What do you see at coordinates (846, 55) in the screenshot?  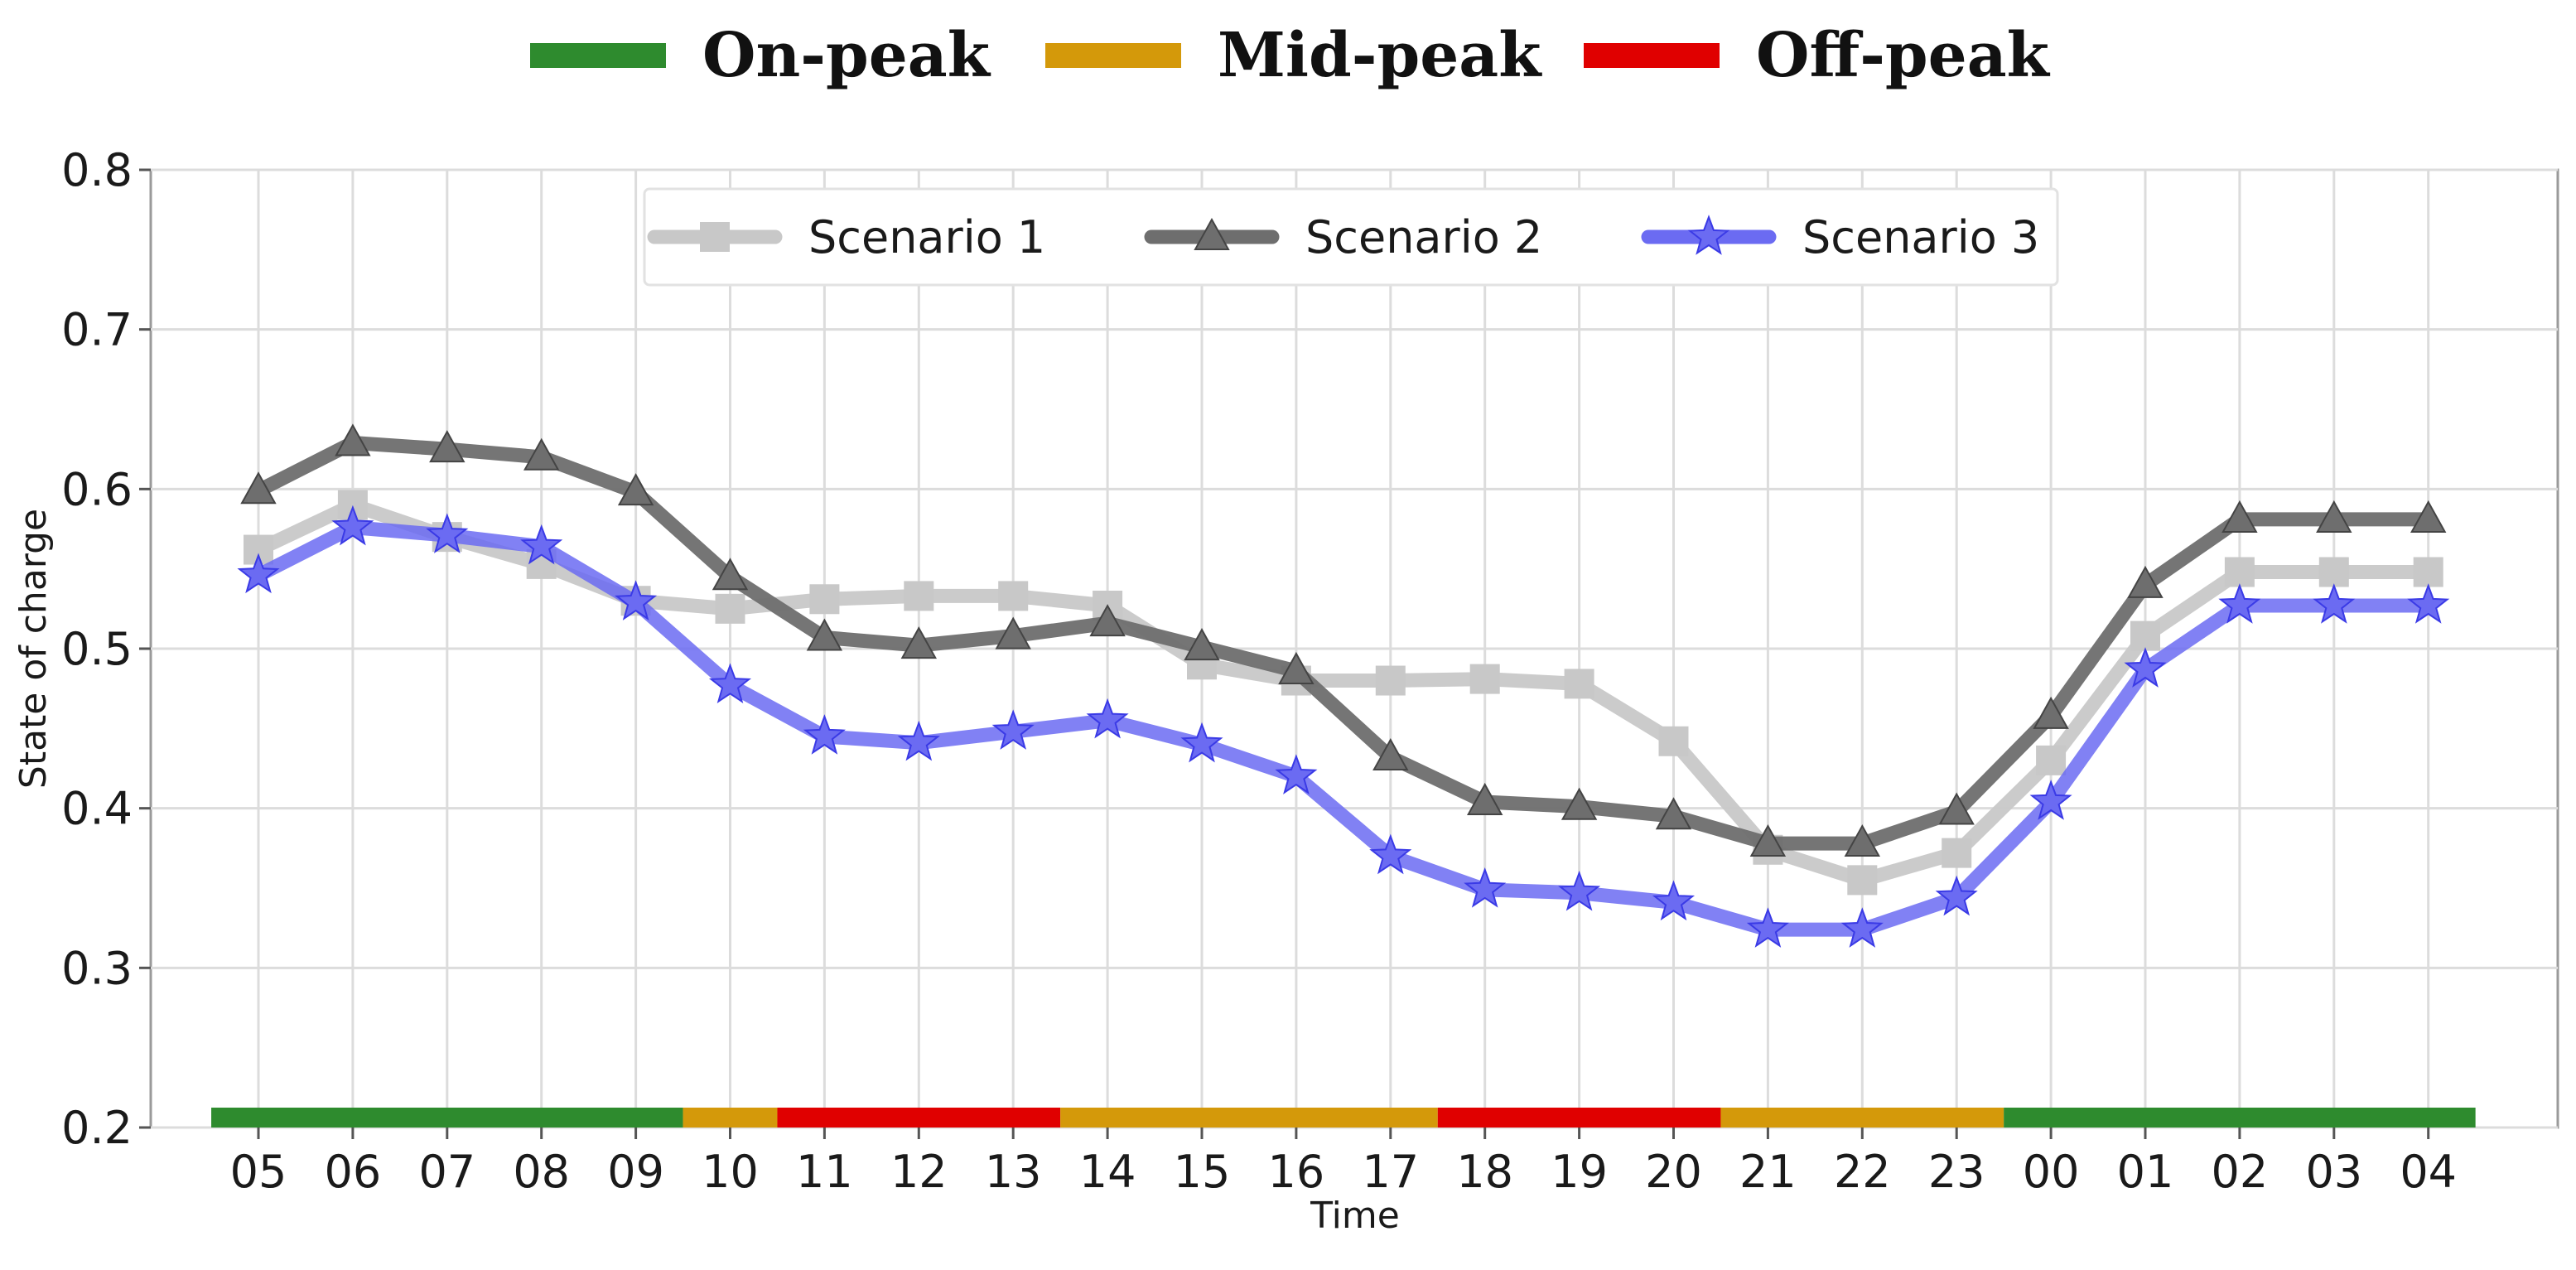 I see `period-legend-label: On-peak` at bounding box center [846, 55].